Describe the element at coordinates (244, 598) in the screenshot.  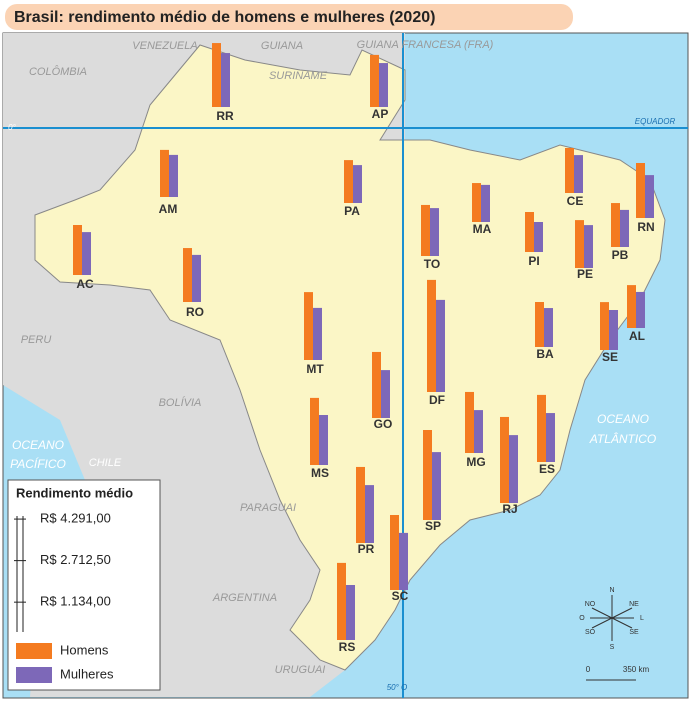
I see `place-label: ARGENTINA` at that location.